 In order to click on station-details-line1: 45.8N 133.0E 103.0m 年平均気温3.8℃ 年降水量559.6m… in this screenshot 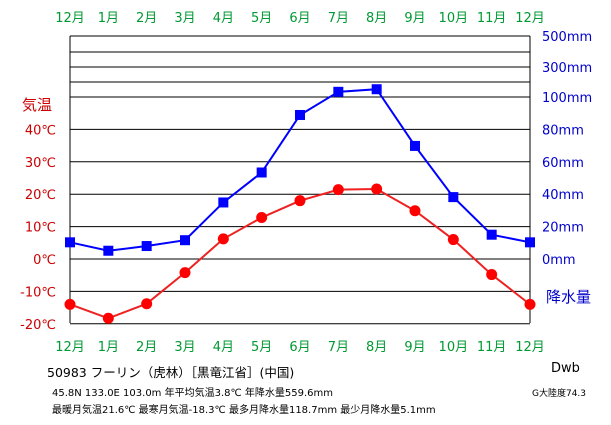, I will do `click(193, 393)`.